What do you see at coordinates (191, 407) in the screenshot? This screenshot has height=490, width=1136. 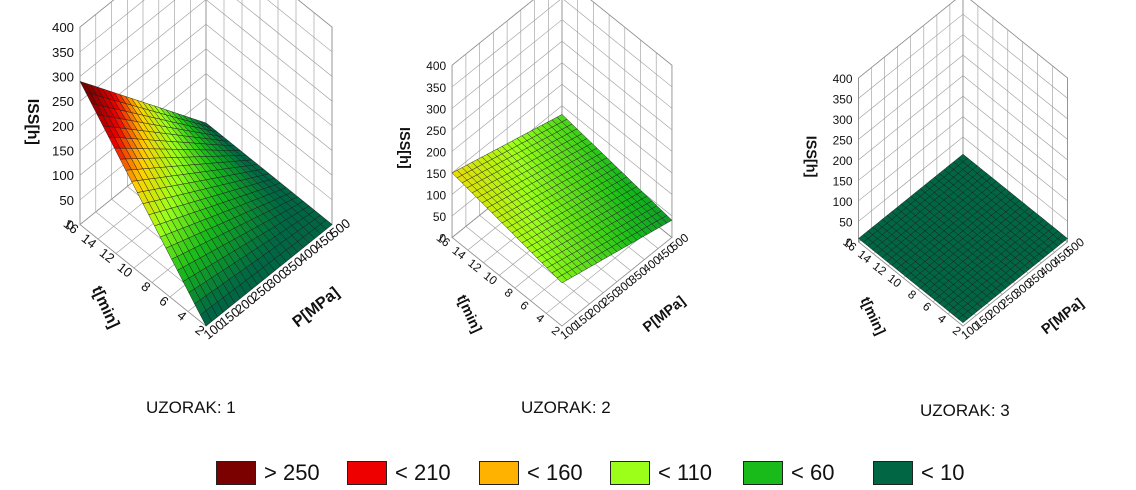 I see `caption-uzorak-1: UZORAK: 1` at bounding box center [191, 407].